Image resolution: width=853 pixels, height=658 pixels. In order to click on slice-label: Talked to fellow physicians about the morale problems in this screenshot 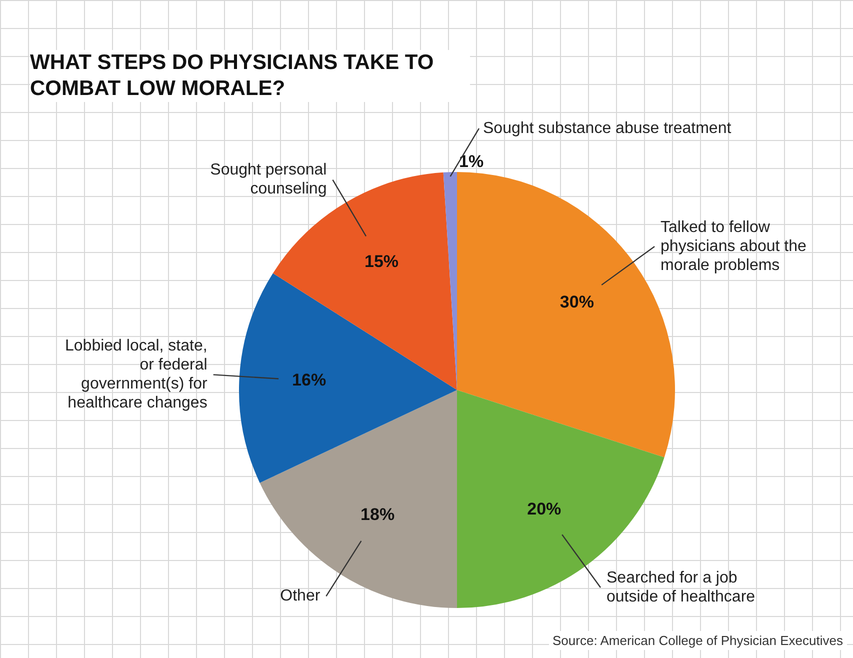, I will do `click(733, 246)`.